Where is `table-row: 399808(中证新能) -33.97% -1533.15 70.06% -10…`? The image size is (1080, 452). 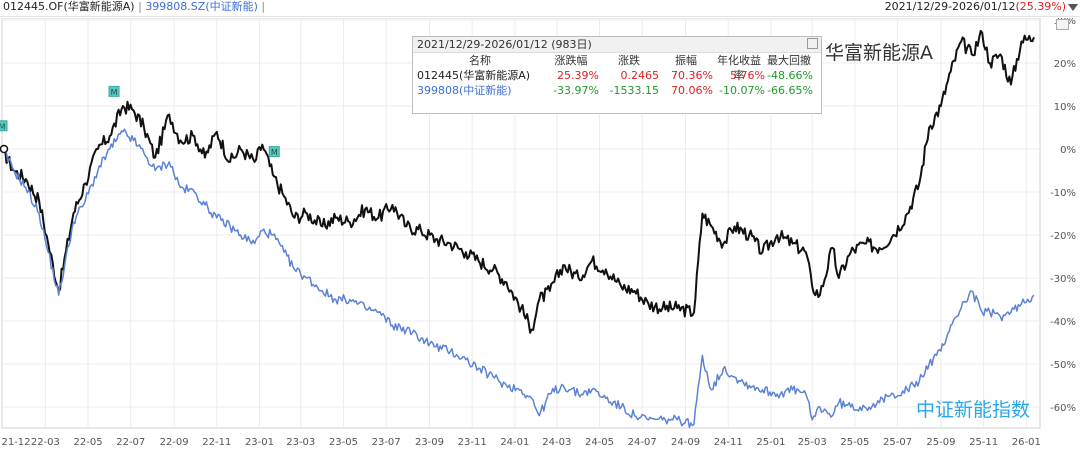 table-row: 399808(中证新能) -33.97% -1533.15 70.06% -10… is located at coordinates (617, 90).